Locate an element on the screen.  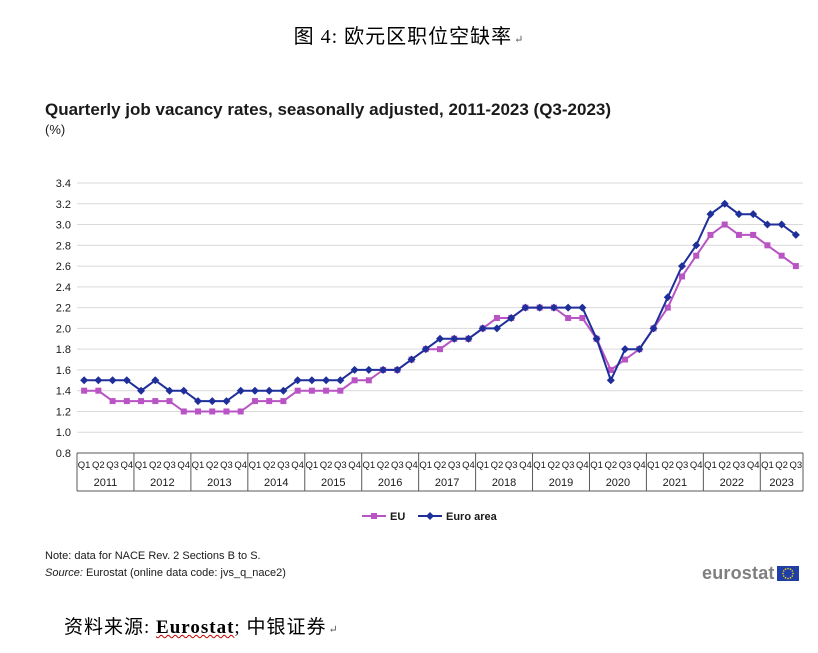
y-tick-label: 3.2 is located at coordinates (63, 205).